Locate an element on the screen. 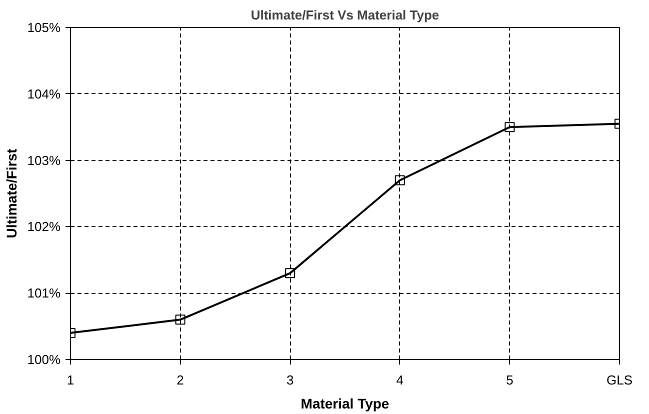 Image resolution: width=649 pixels, height=414 pixels. x-tick-label: GLS is located at coordinates (619, 380).